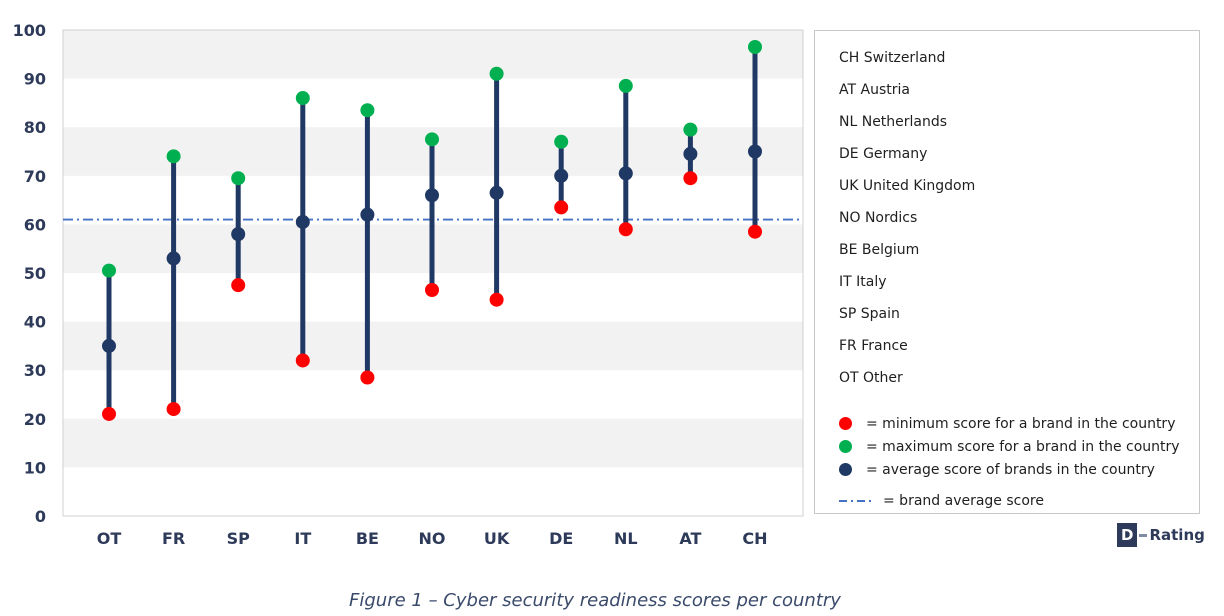 This screenshot has height=616, width=1224. Describe the element at coordinates (497, 538) in the screenshot. I see `x-tick-label: UK` at that location.